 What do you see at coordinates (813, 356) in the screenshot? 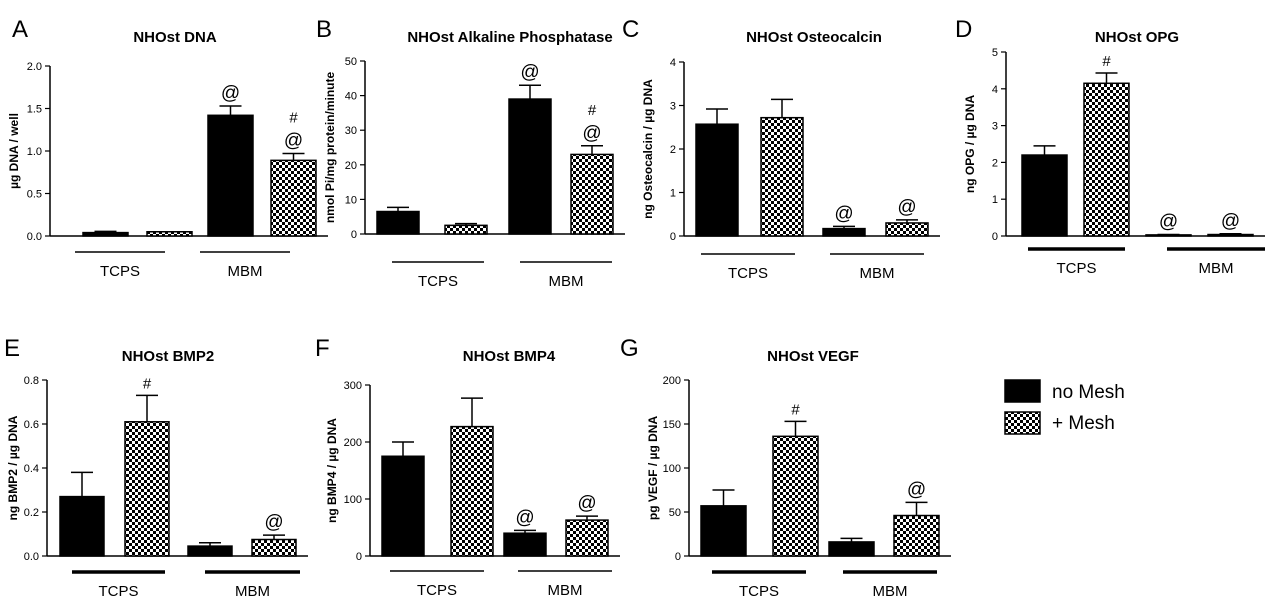
I see `chart-title: NHOst VEGF` at bounding box center [813, 356].